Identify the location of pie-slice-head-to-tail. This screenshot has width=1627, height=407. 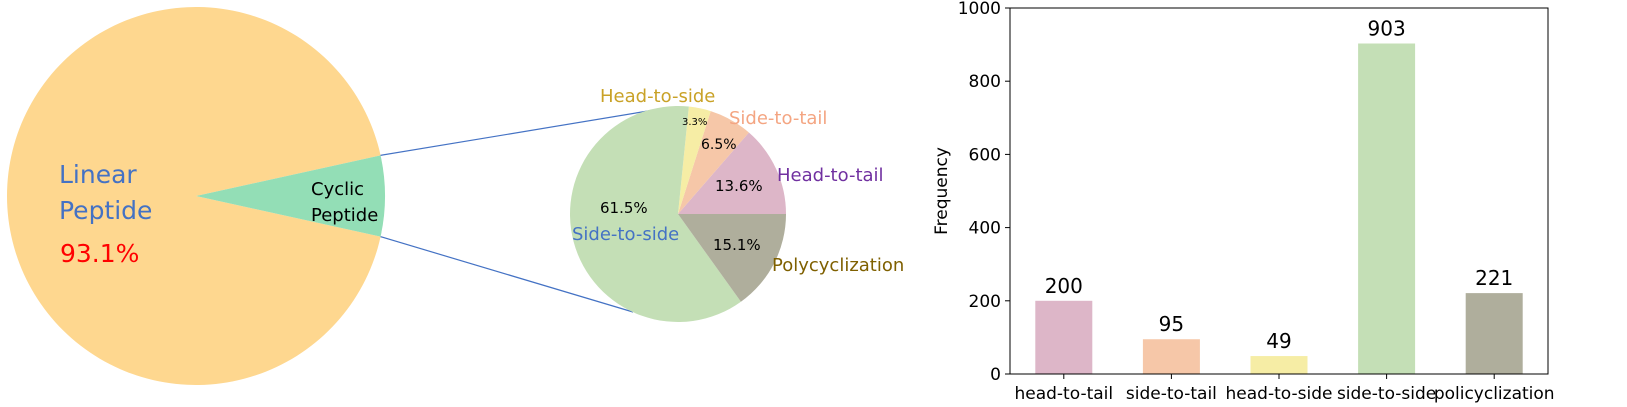
(732, 173).